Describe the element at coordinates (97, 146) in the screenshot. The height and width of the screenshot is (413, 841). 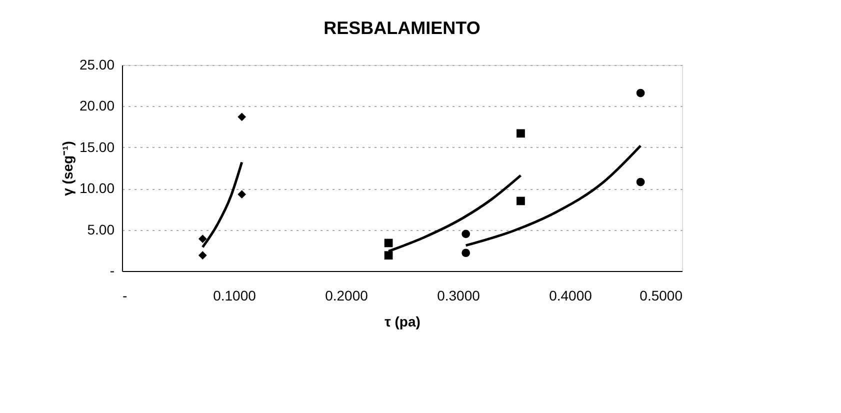
I see `y-tick-label: 15.00` at that location.